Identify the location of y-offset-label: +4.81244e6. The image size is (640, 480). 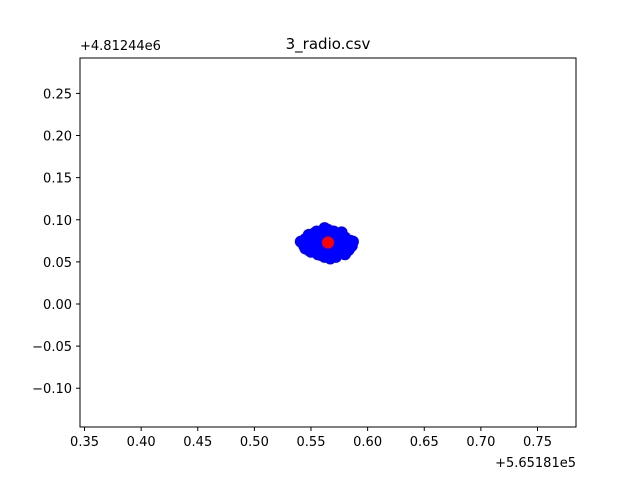
(120, 46).